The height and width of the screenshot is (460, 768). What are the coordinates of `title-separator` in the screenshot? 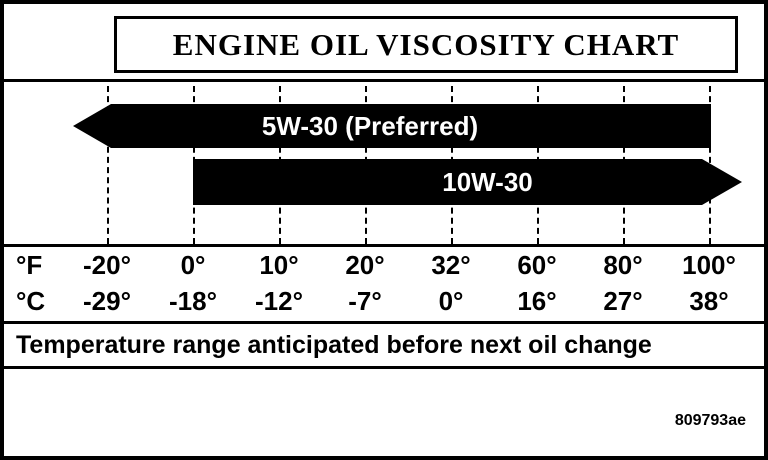 It's located at (384, 80).